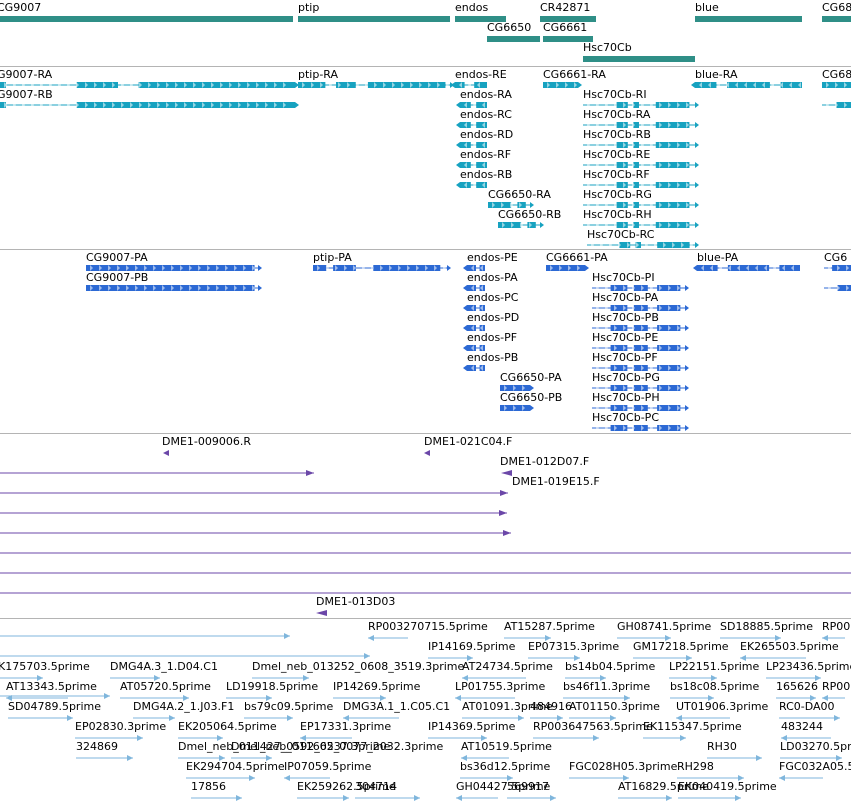 The image size is (851, 802). I want to click on refseq-transcript-label-11: CG6661-PA, so click(577, 257).